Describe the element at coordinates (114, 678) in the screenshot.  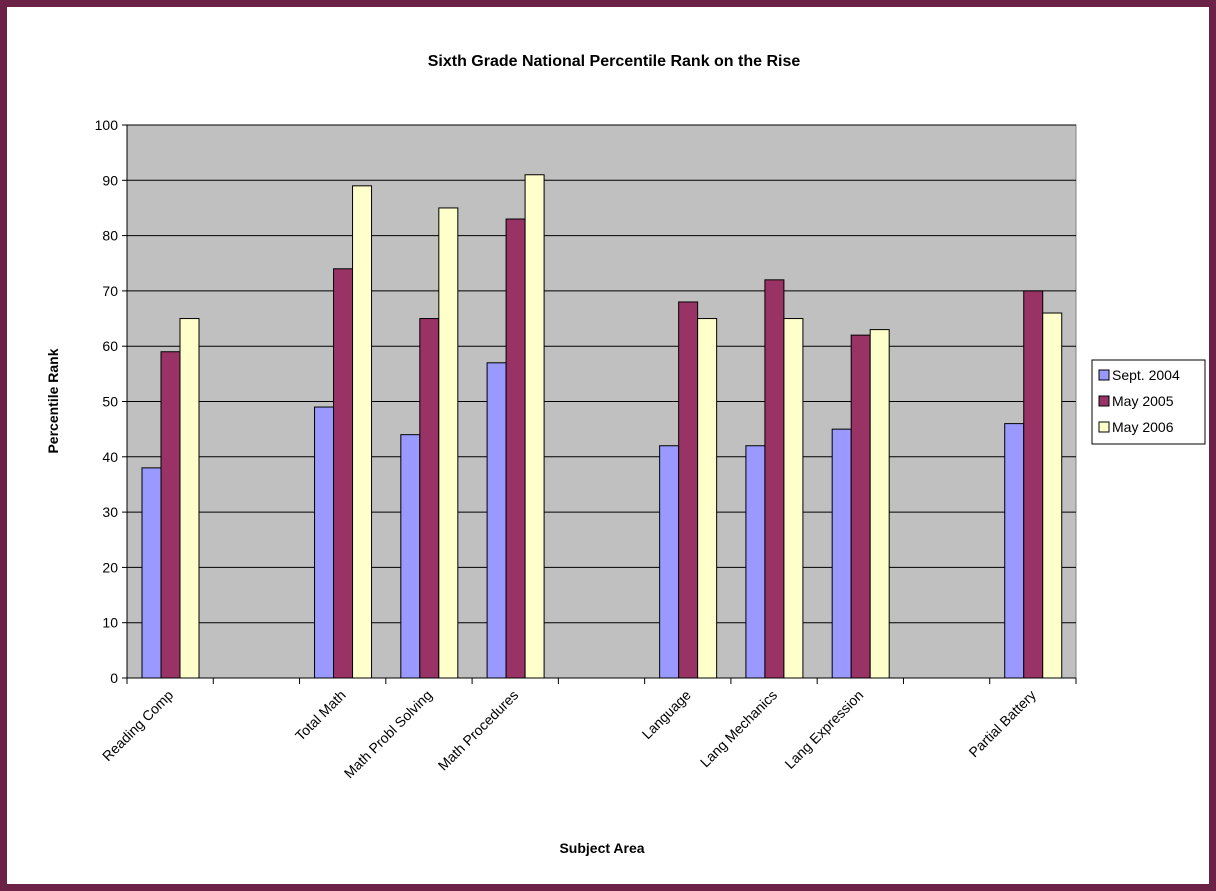
I see `y-tick-label: 0` at that location.